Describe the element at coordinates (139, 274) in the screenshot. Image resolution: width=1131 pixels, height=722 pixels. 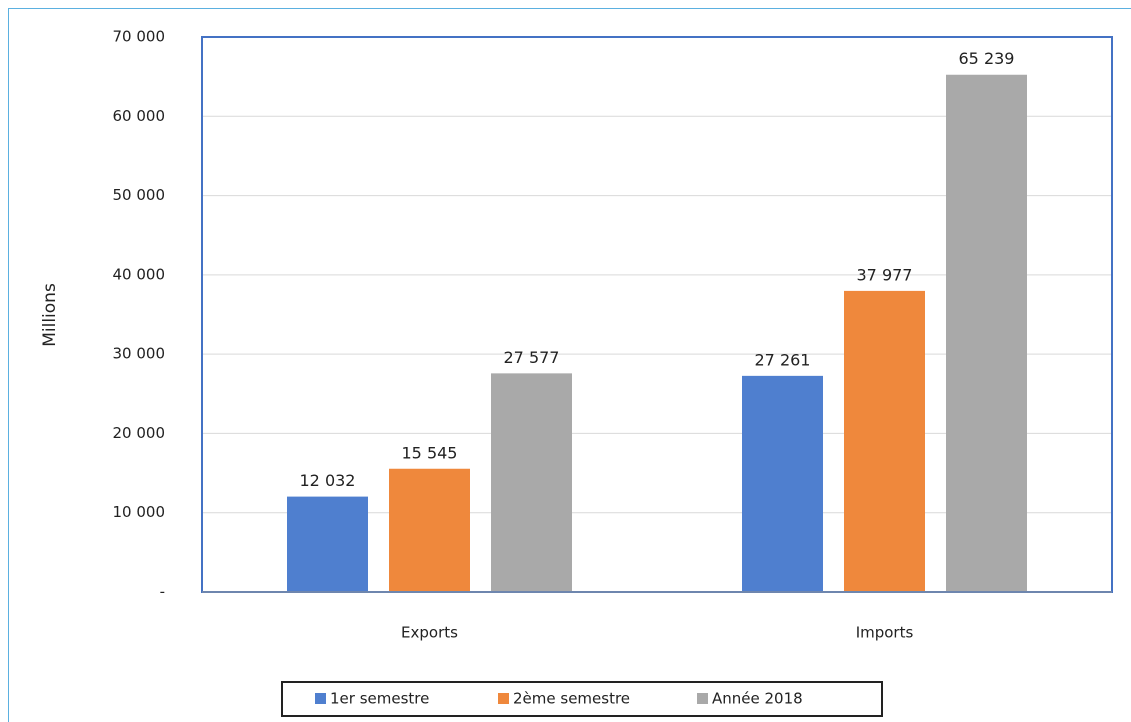
I see `y-tick-label: 40 000` at that location.